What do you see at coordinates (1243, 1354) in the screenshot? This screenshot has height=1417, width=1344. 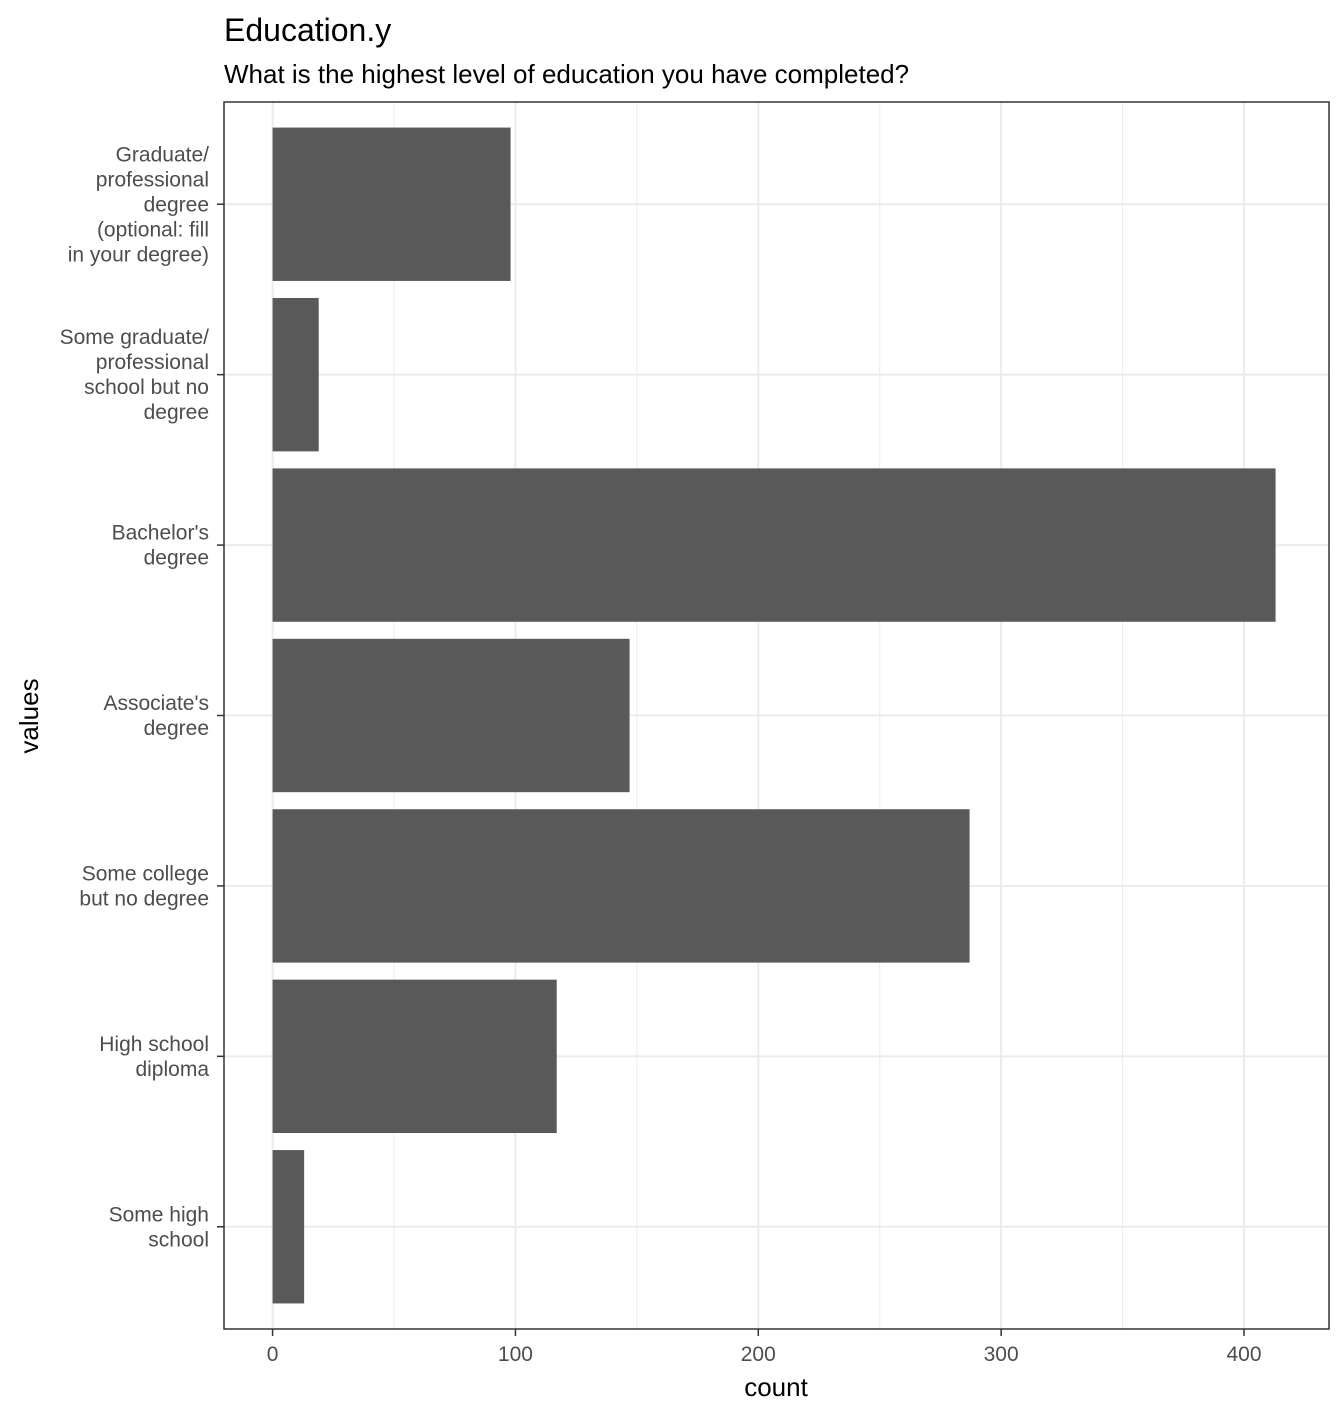 I see `x-tick-label: 400` at bounding box center [1243, 1354].